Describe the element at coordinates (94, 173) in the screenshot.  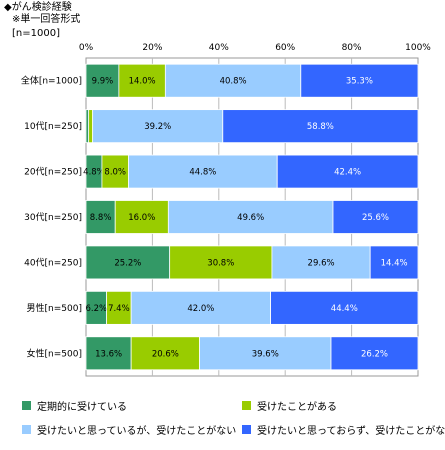
I see `data-label: 4.8%` at that location.